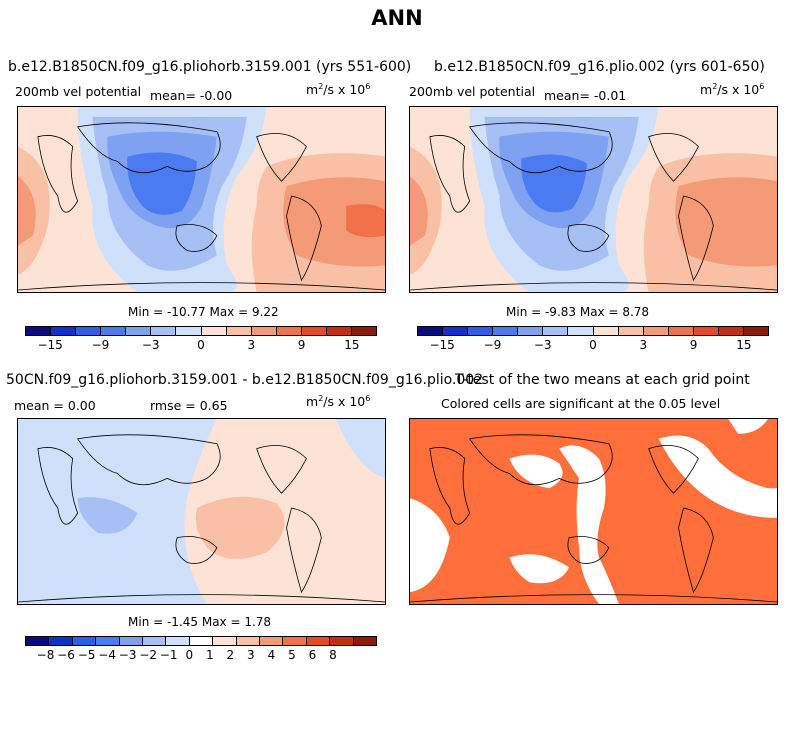 Image resolution: width=794 pixels, height=733 pixels. Describe the element at coordinates (191, 95) in the screenshot. I see `panel1-mean: mean= -0.00` at that location.